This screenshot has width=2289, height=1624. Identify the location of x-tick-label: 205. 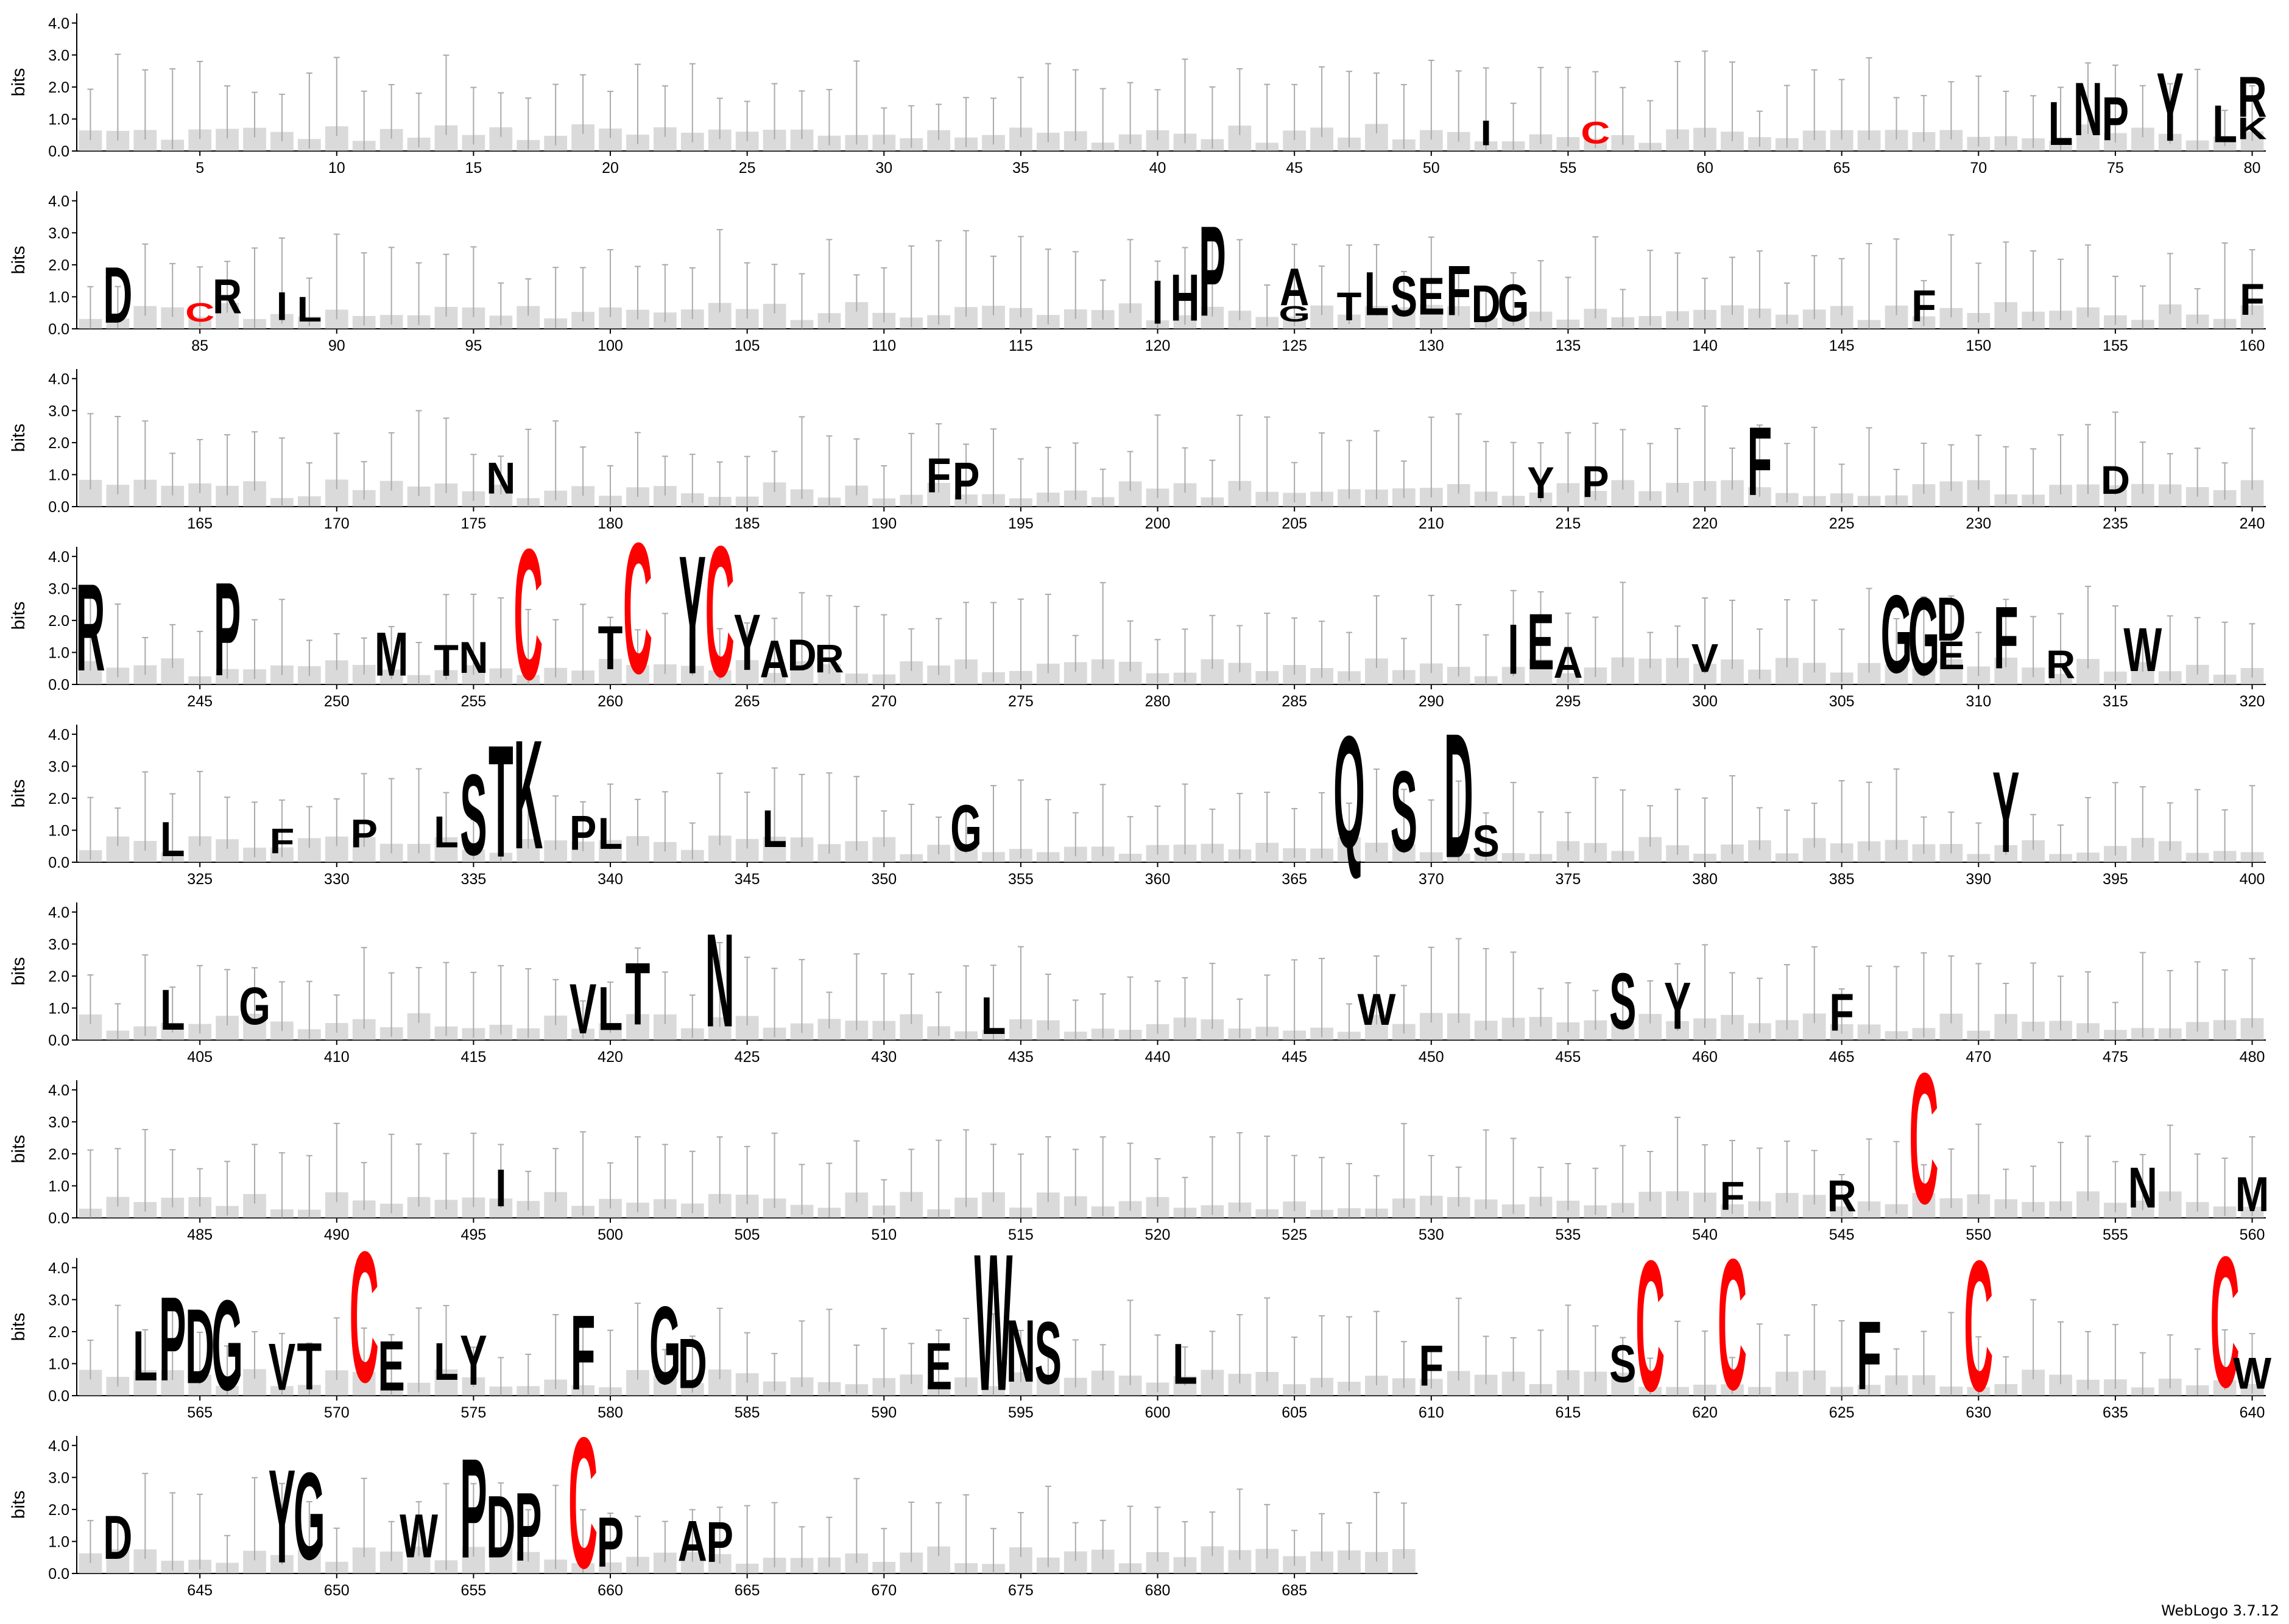
(1295, 523).